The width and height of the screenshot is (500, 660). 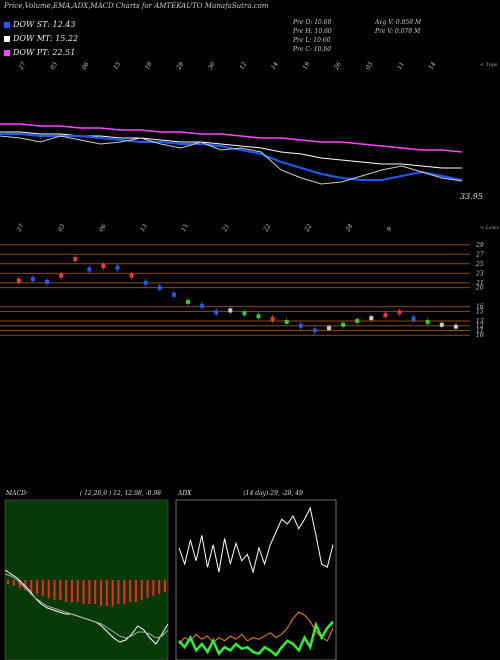 I want to click on level-label: 15, so click(x=480, y=311).